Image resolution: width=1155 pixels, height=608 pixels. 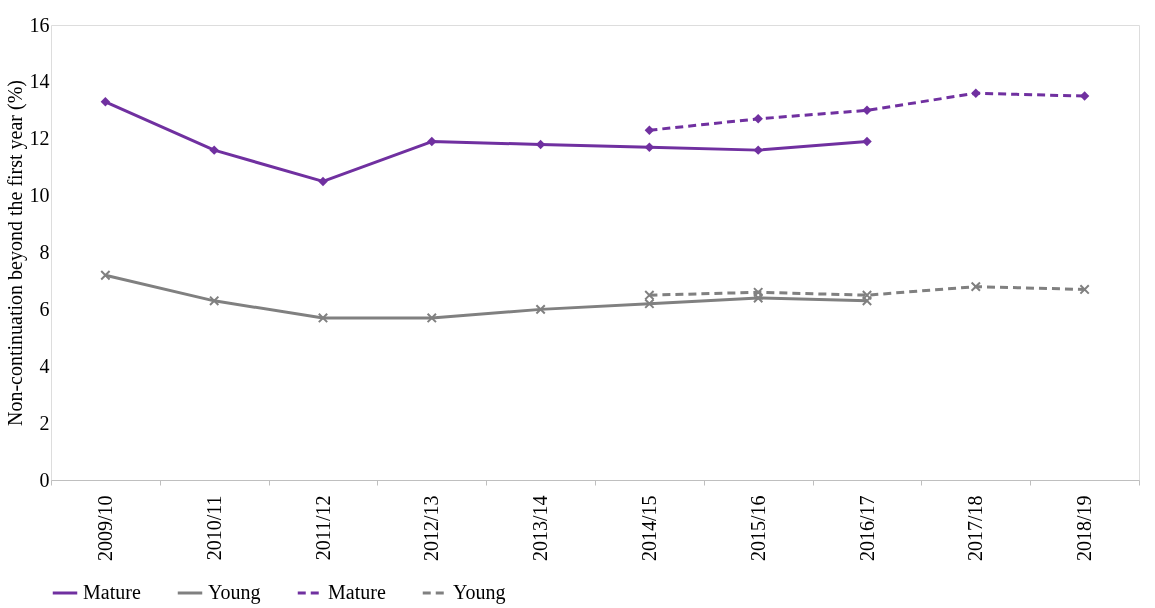 What do you see at coordinates (39, 138) in the screenshot?
I see `y-tick-label: 12` at bounding box center [39, 138].